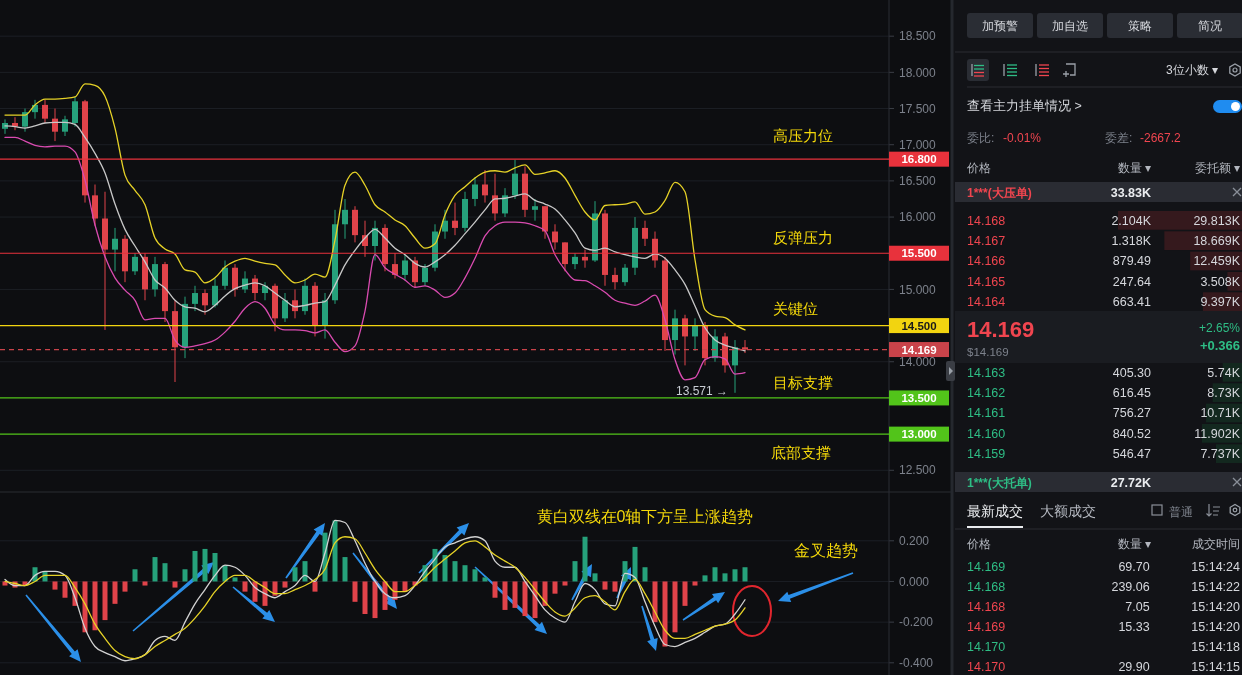 Image resolution: width=1242 pixels, height=675 pixels. Describe the element at coordinates (1068, 511) in the screenshot. I see `text: 大额成交` at that location.